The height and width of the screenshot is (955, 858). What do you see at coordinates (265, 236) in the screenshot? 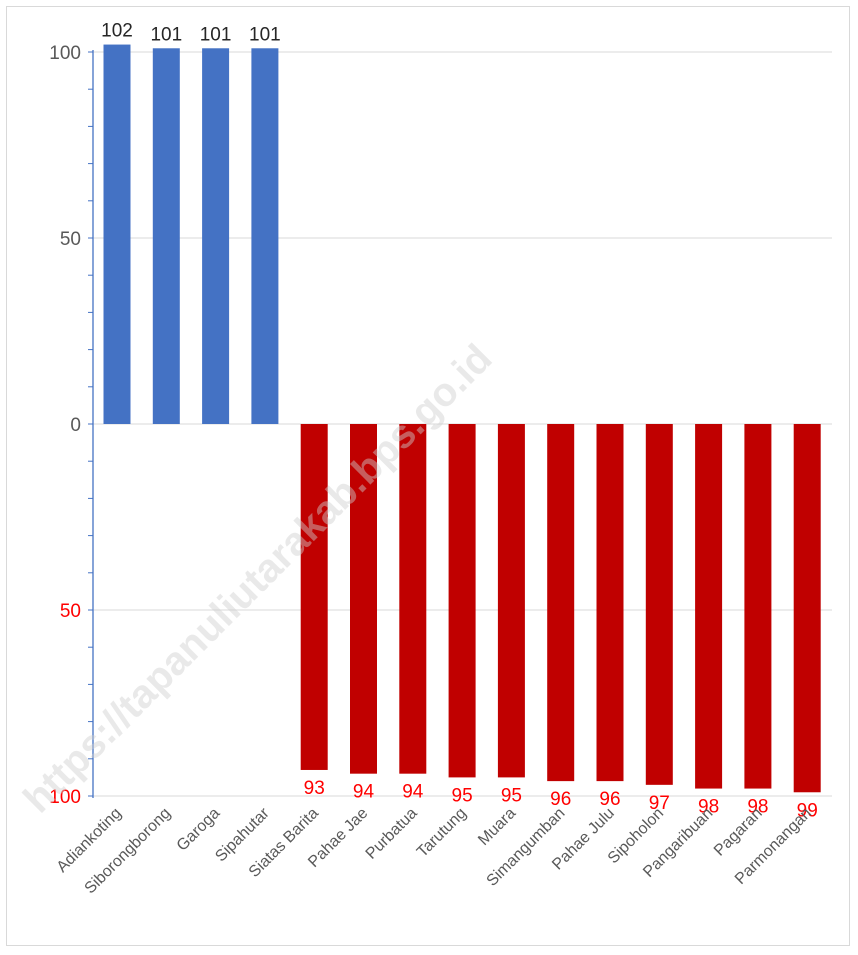
I see `bar-sipahutar` at bounding box center [265, 236].